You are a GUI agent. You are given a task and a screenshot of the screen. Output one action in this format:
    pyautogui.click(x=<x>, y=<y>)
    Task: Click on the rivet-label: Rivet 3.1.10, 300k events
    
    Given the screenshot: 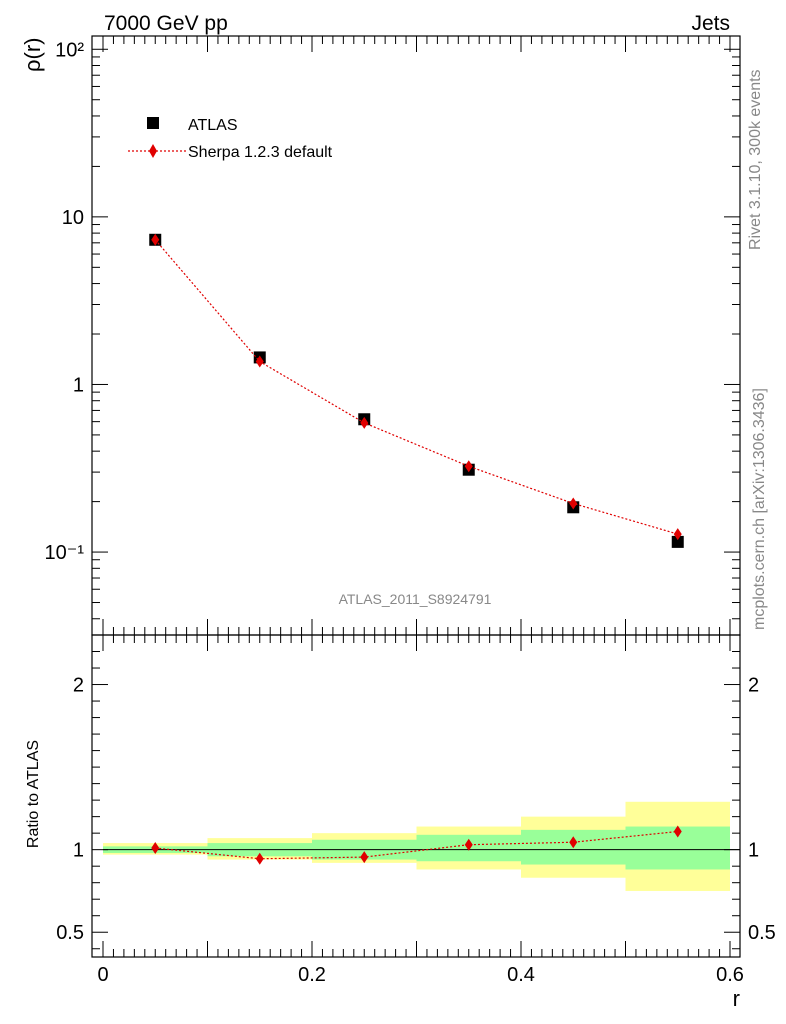 What is the action you would take?
    pyautogui.click(x=755, y=159)
    